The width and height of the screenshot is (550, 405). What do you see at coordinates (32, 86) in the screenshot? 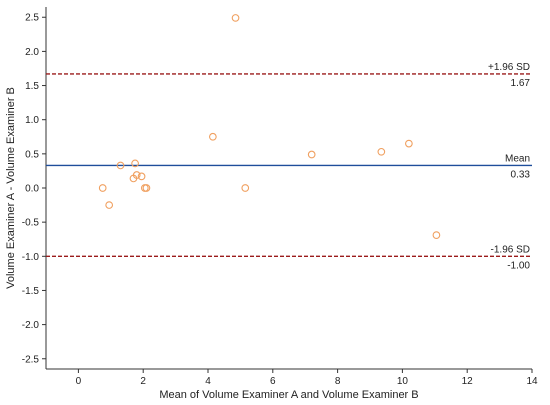
I see `y-tick-label: 1.5` at bounding box center [32, 86].